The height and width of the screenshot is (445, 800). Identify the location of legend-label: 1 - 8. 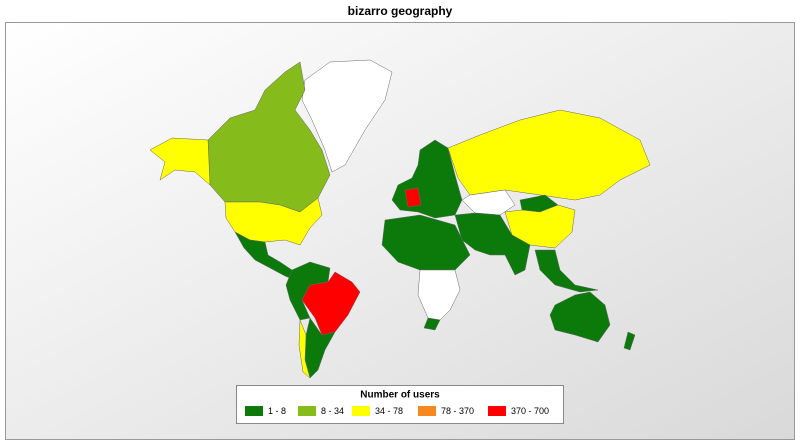
(277, 411).